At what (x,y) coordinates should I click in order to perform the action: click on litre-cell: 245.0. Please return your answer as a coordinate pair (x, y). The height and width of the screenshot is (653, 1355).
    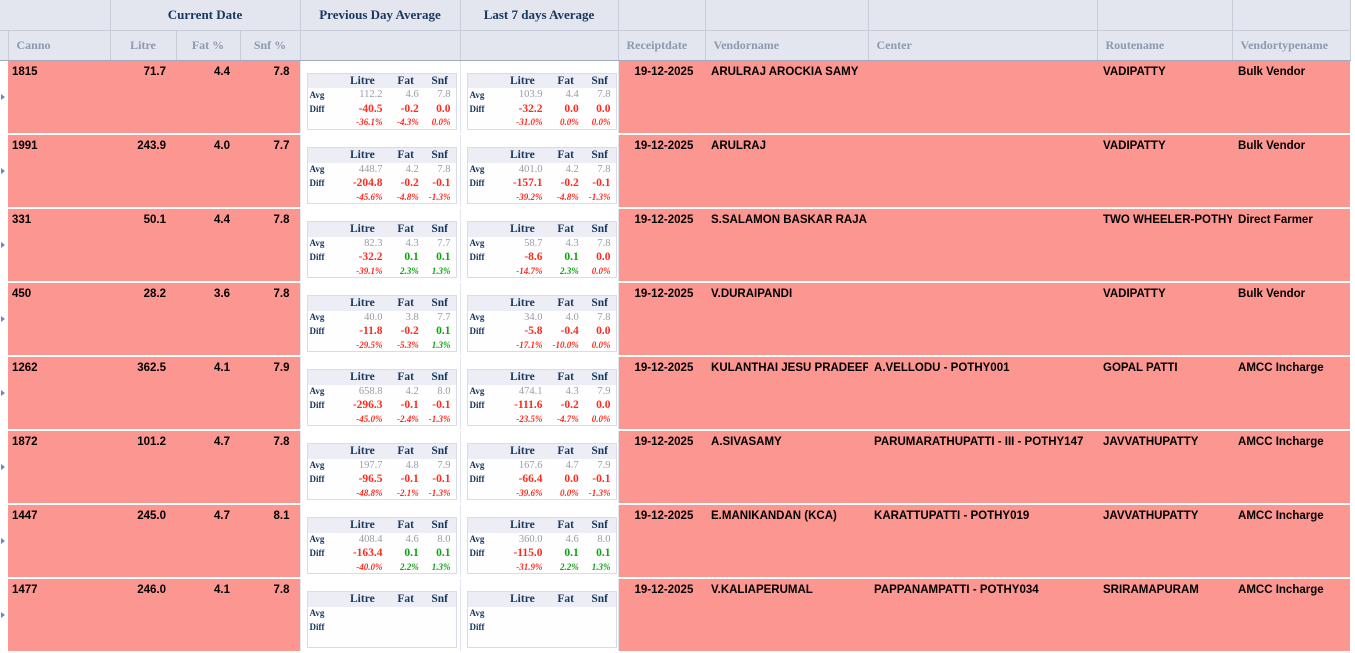
    Looking at the image, I should click on (143, 541).